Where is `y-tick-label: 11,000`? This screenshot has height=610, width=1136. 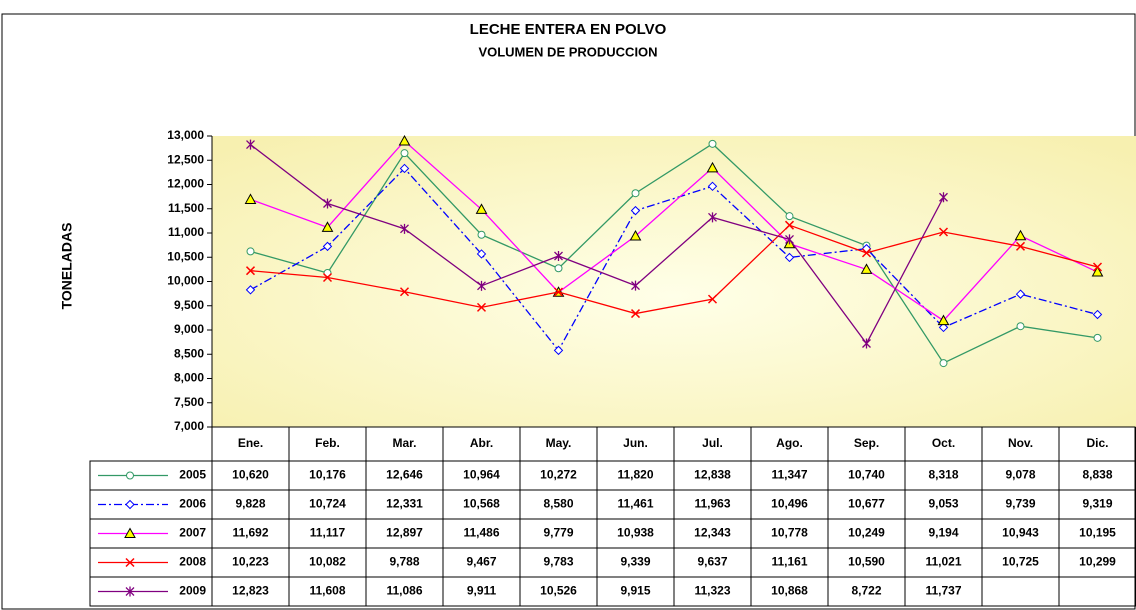
y-tick-label: 11,000 is located at coordinates (186, 232).